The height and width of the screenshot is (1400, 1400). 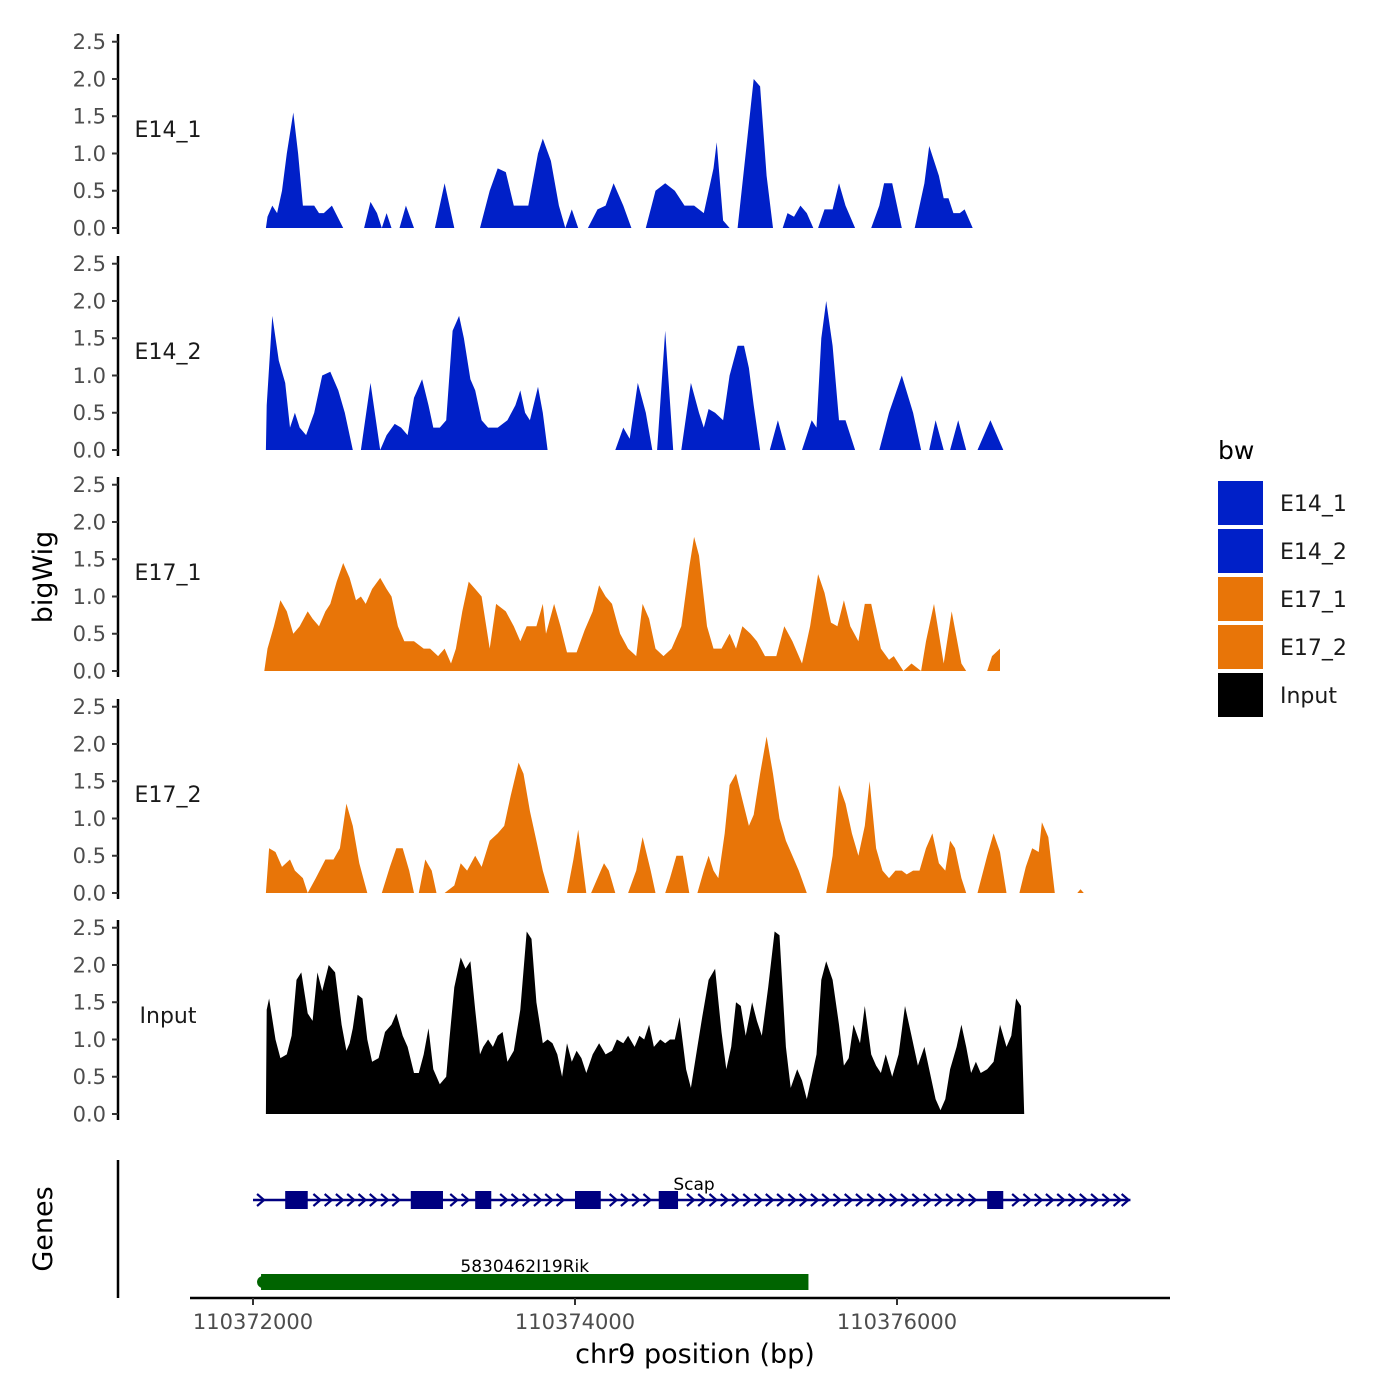 What do you see at coordinates (1308, 696) in the screenshot?
I see `legend-label-input: Input` at bounding box center [1308, 696].